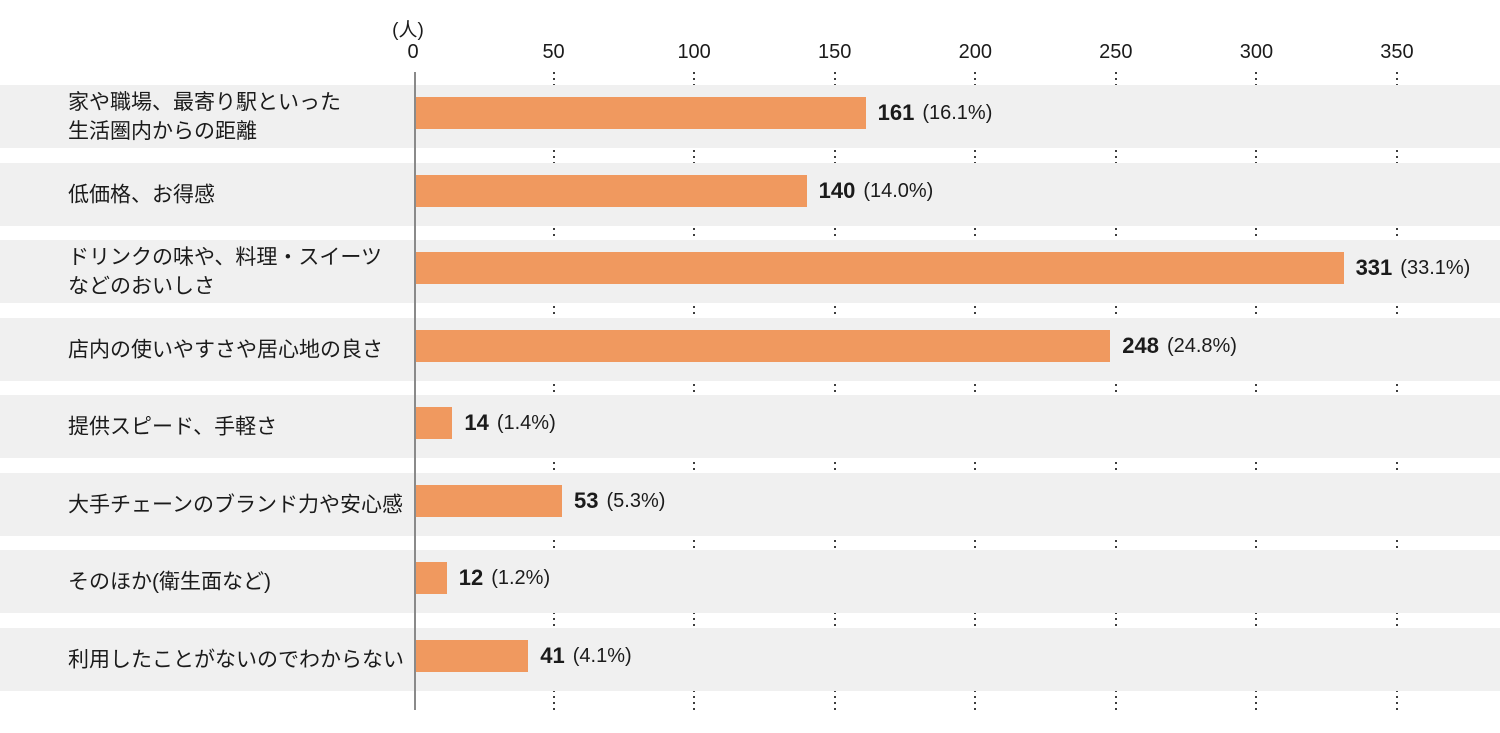  I want to click on value-number: 53, so click(586, 500).